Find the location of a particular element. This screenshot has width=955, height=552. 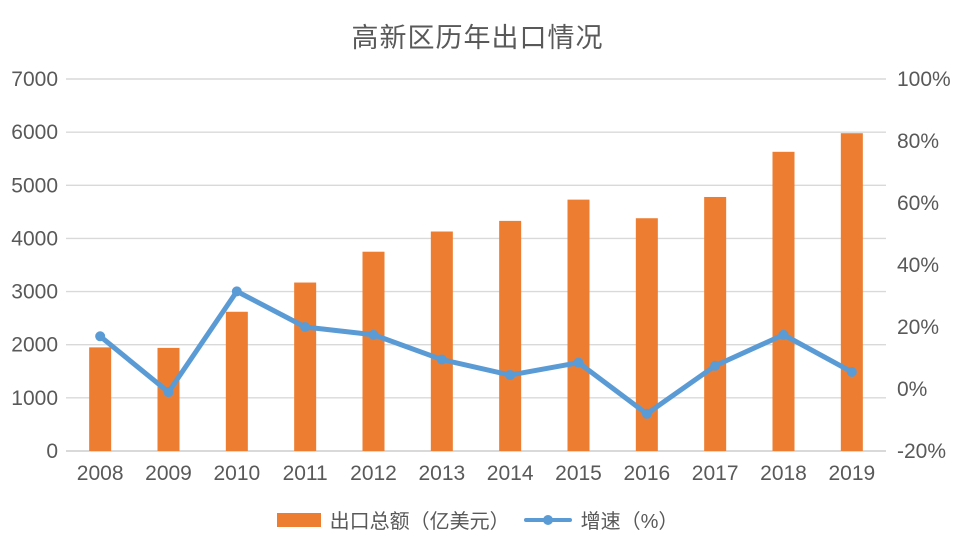

bar-2013 is located at coordinates (441, 341).